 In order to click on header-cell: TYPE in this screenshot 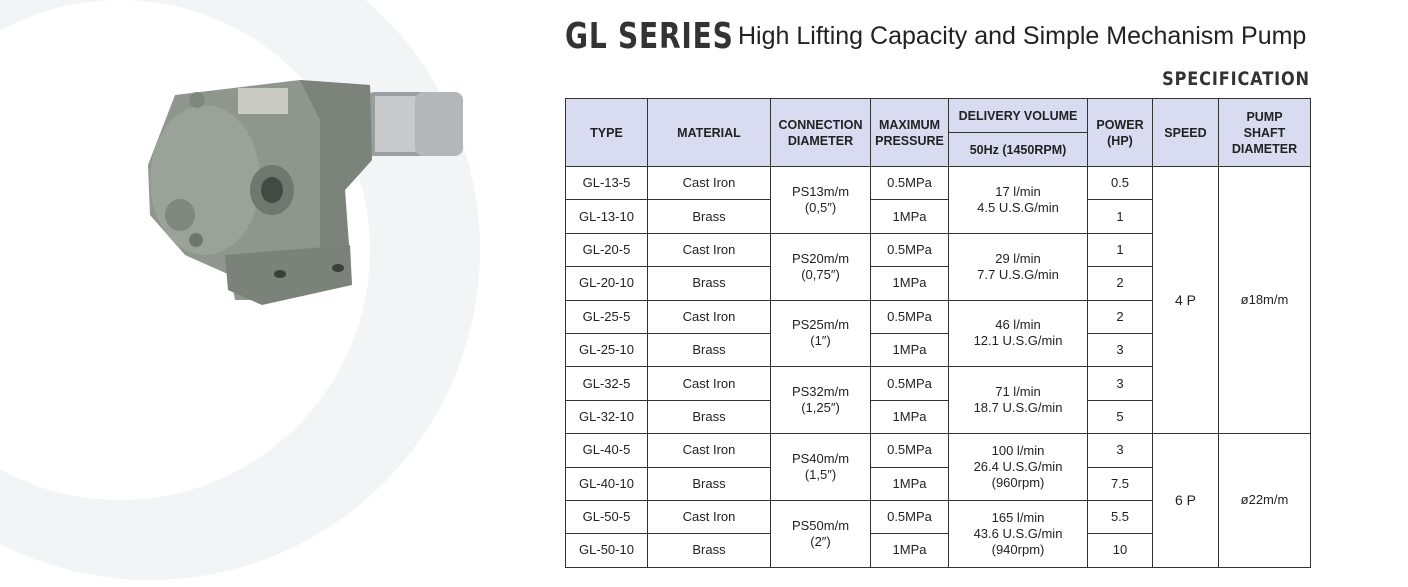, I will do `click(606, 132)`.